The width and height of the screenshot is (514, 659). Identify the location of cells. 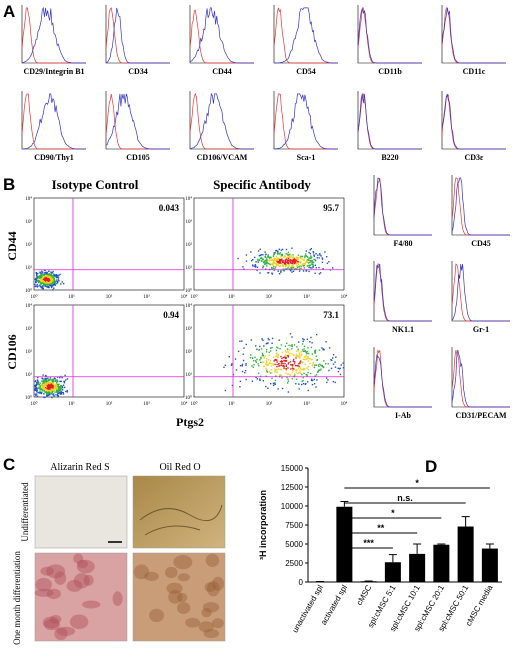
(129, 597).